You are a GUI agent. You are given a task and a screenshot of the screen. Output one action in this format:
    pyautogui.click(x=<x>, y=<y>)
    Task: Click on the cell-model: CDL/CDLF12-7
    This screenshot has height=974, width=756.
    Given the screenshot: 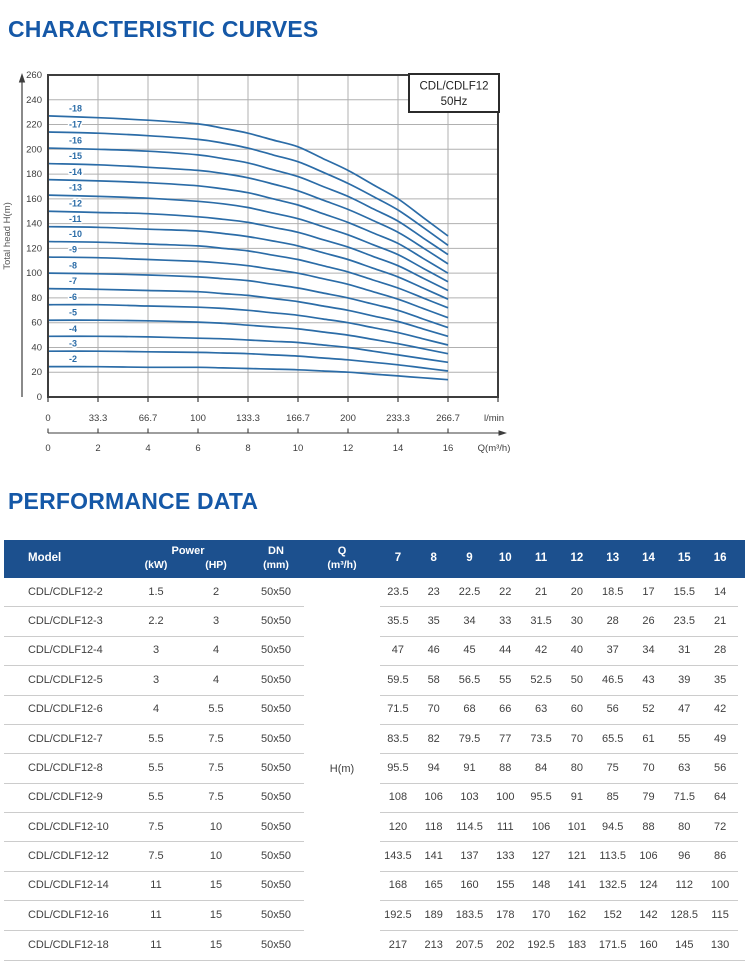 What is the action you would take?
    pyautogui.click(x=66, y=740)
    